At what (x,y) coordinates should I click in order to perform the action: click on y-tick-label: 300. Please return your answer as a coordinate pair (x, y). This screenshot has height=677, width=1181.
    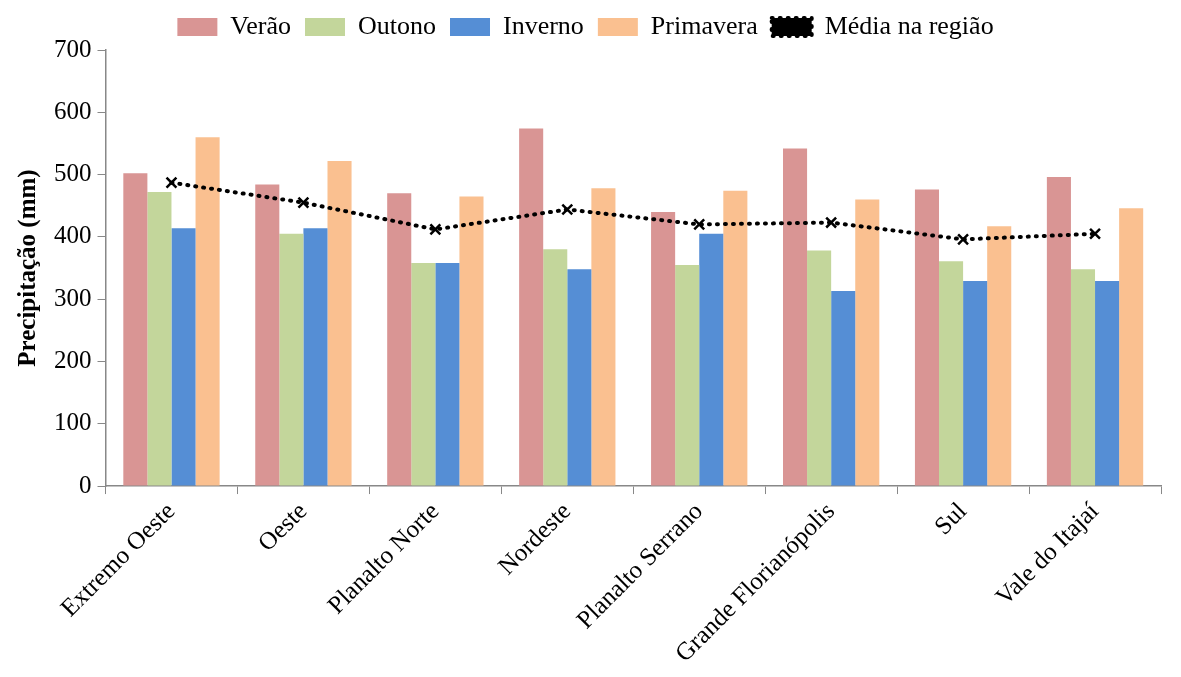
    Looking at the image, I should click on (73, 297).